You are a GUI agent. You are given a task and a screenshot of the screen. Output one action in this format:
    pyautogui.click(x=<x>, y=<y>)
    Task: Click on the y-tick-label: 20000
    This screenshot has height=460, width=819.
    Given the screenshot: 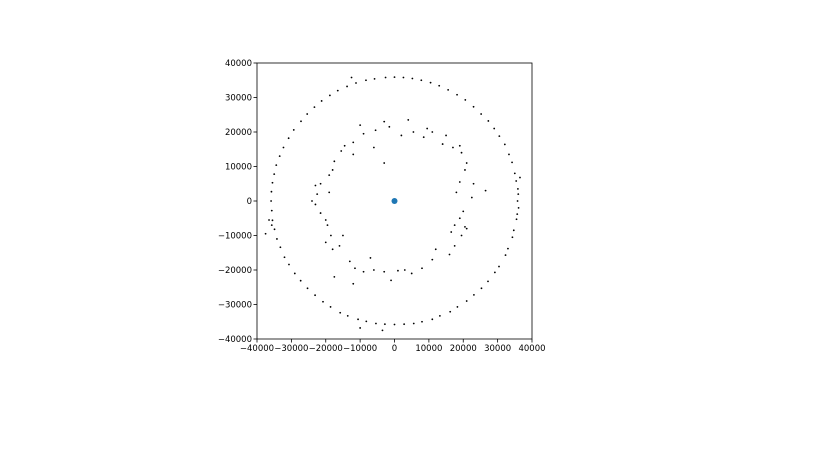 What is the action you would take?
    pyautogui.click(x=238, y=133)
    